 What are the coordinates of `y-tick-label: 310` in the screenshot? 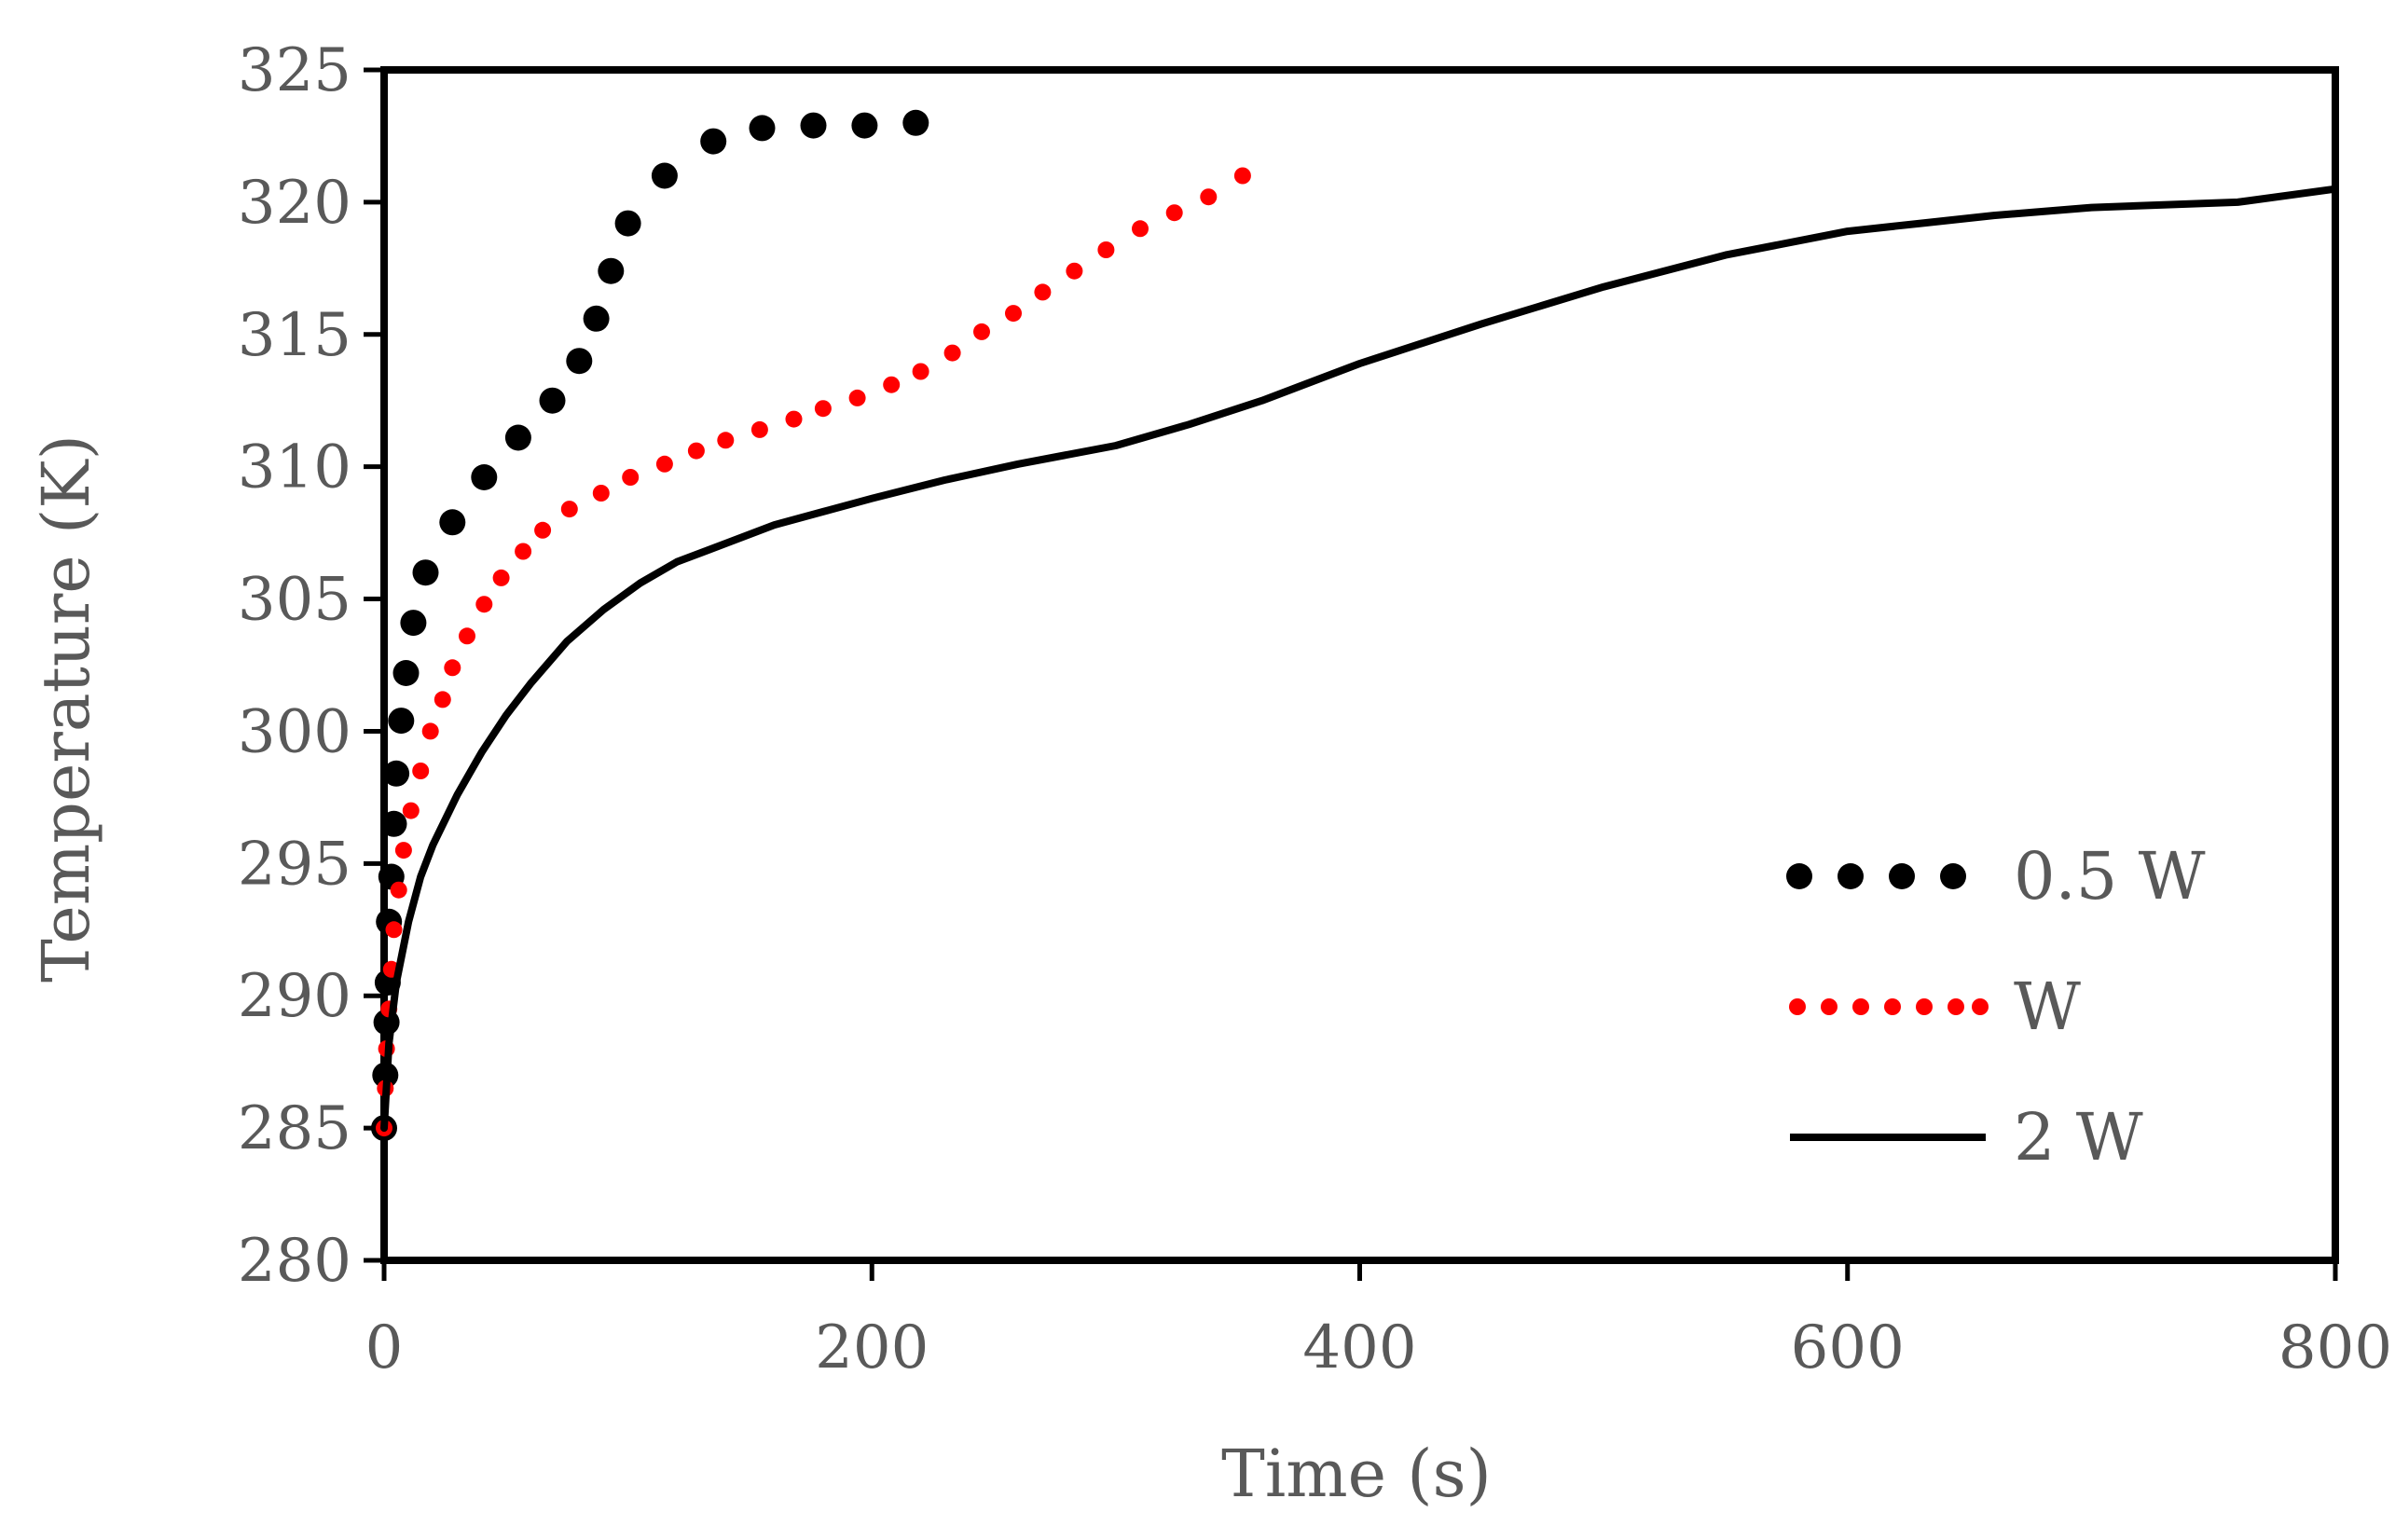 It's located at (295, 467).